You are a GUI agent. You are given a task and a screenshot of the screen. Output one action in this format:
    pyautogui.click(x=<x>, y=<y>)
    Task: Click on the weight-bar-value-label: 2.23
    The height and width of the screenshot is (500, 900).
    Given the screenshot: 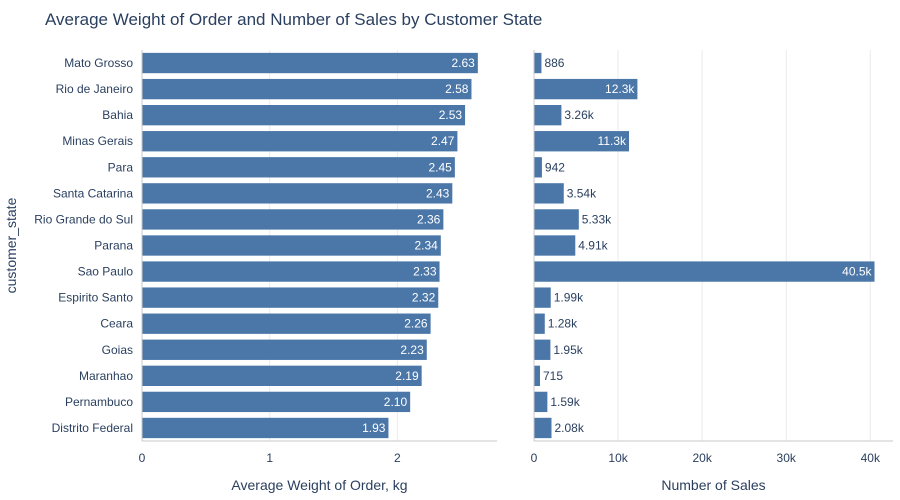 What is the action you would take?
    pyautogui.click(x=412, y=350)
    